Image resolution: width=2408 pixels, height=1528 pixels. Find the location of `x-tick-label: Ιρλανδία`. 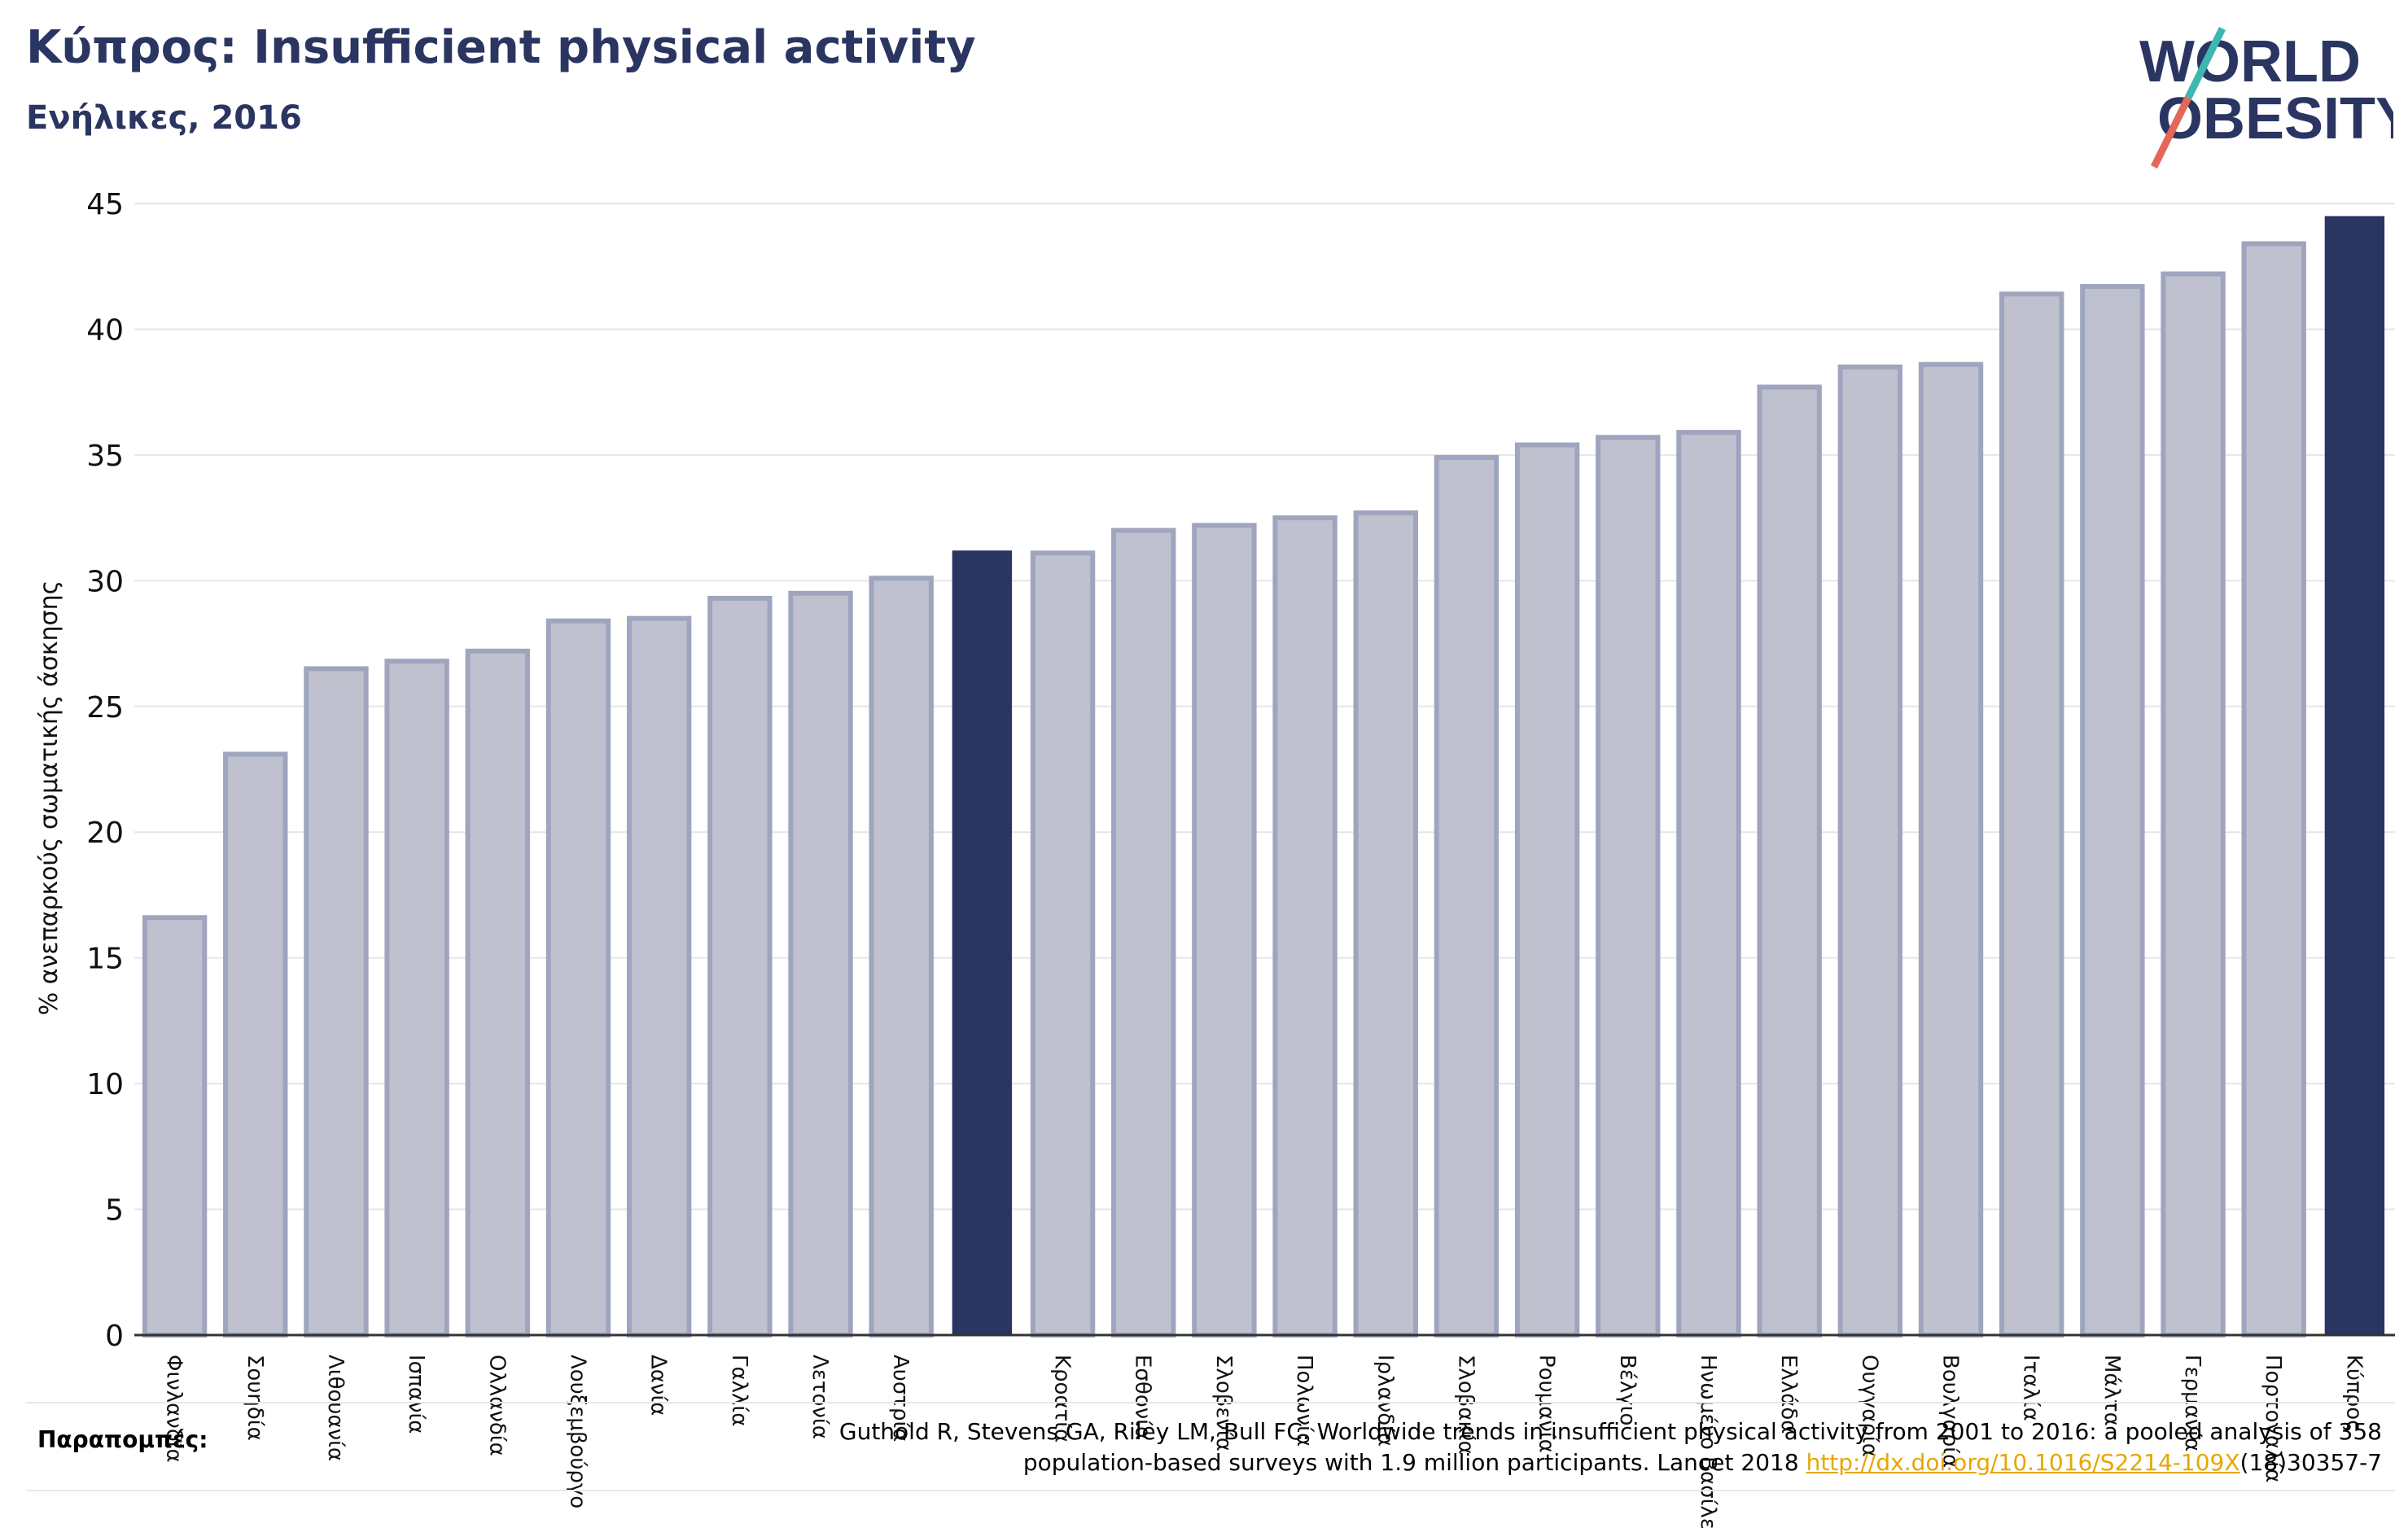

x-tick-label: Ιρλανδία is located at coordinates (1385, 1401).